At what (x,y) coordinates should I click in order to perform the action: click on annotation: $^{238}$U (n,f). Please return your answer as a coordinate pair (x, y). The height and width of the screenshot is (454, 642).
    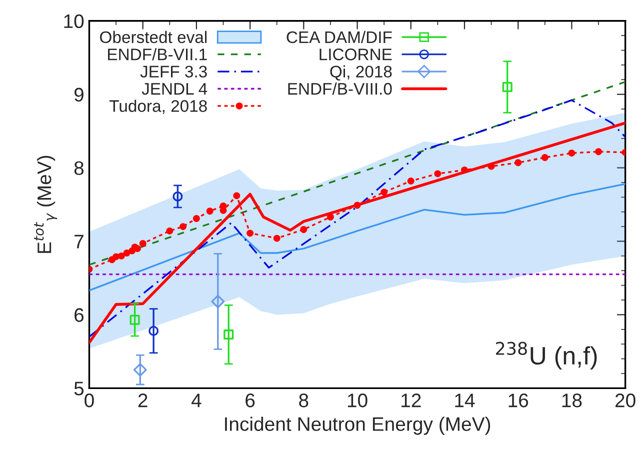
    Looking at the image, I should click on (546, 356).